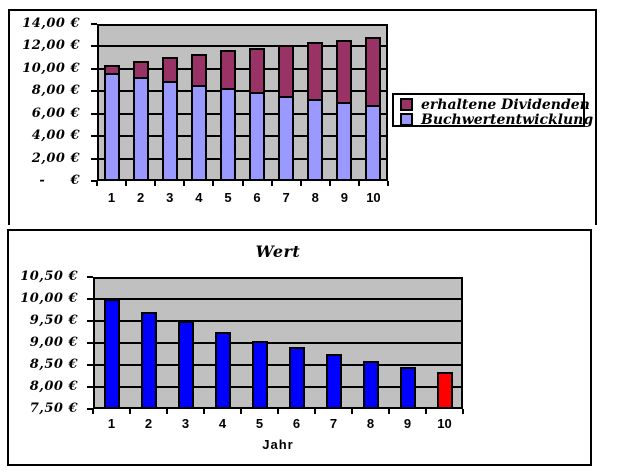 The height and width of the screenshot is (476, 627). I want to click on x-tick-label: 3, so click(185, 423).